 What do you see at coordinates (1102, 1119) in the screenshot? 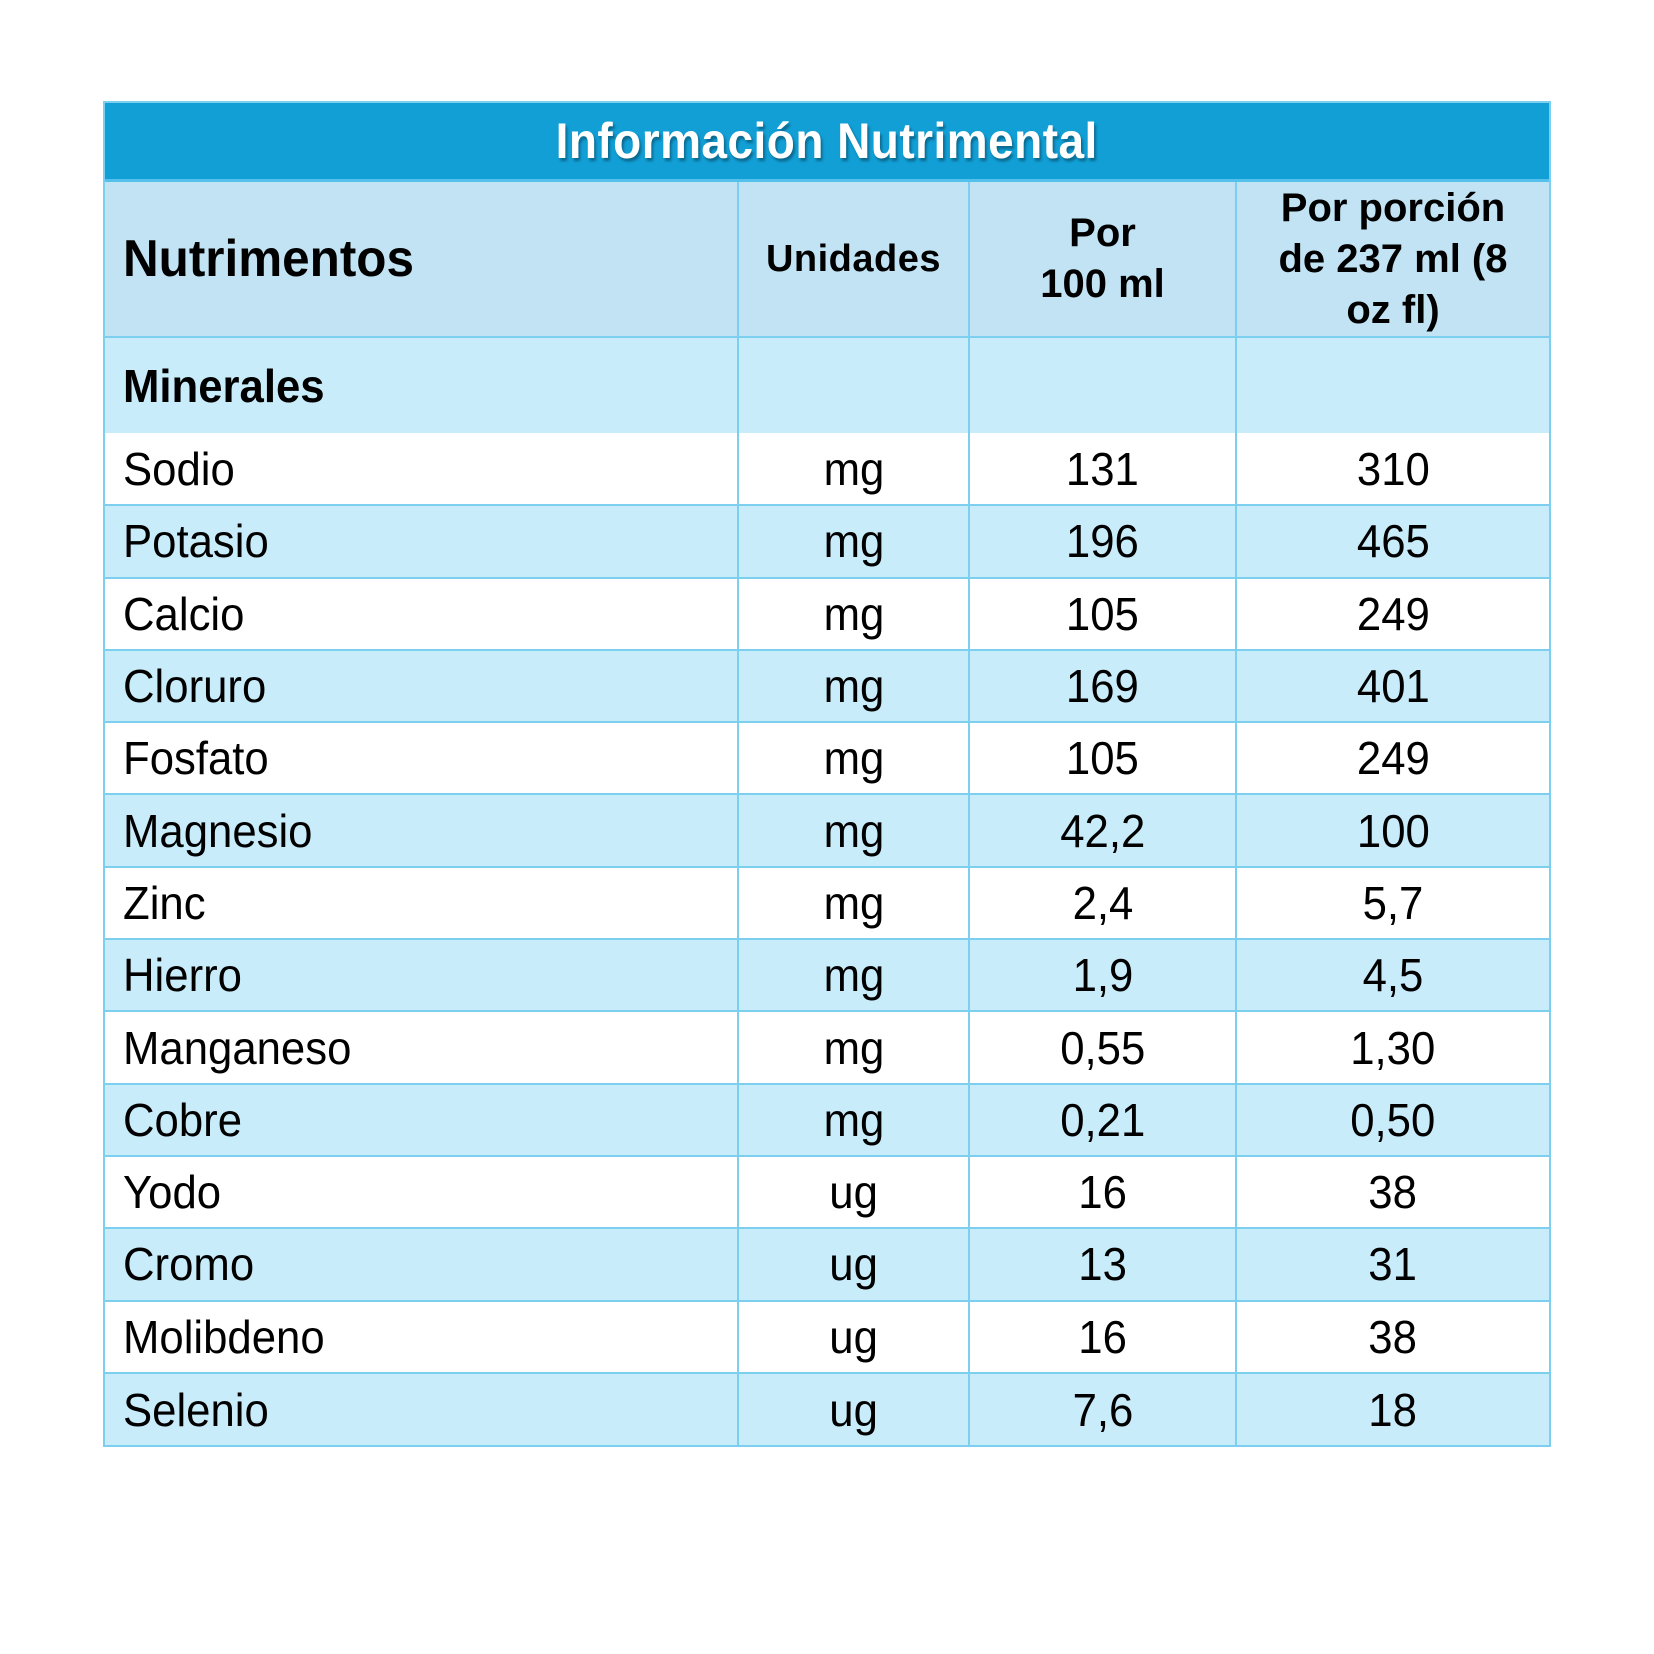
I see `per-100ml-cell: 0,21` at bounding box center [1102, 1119].